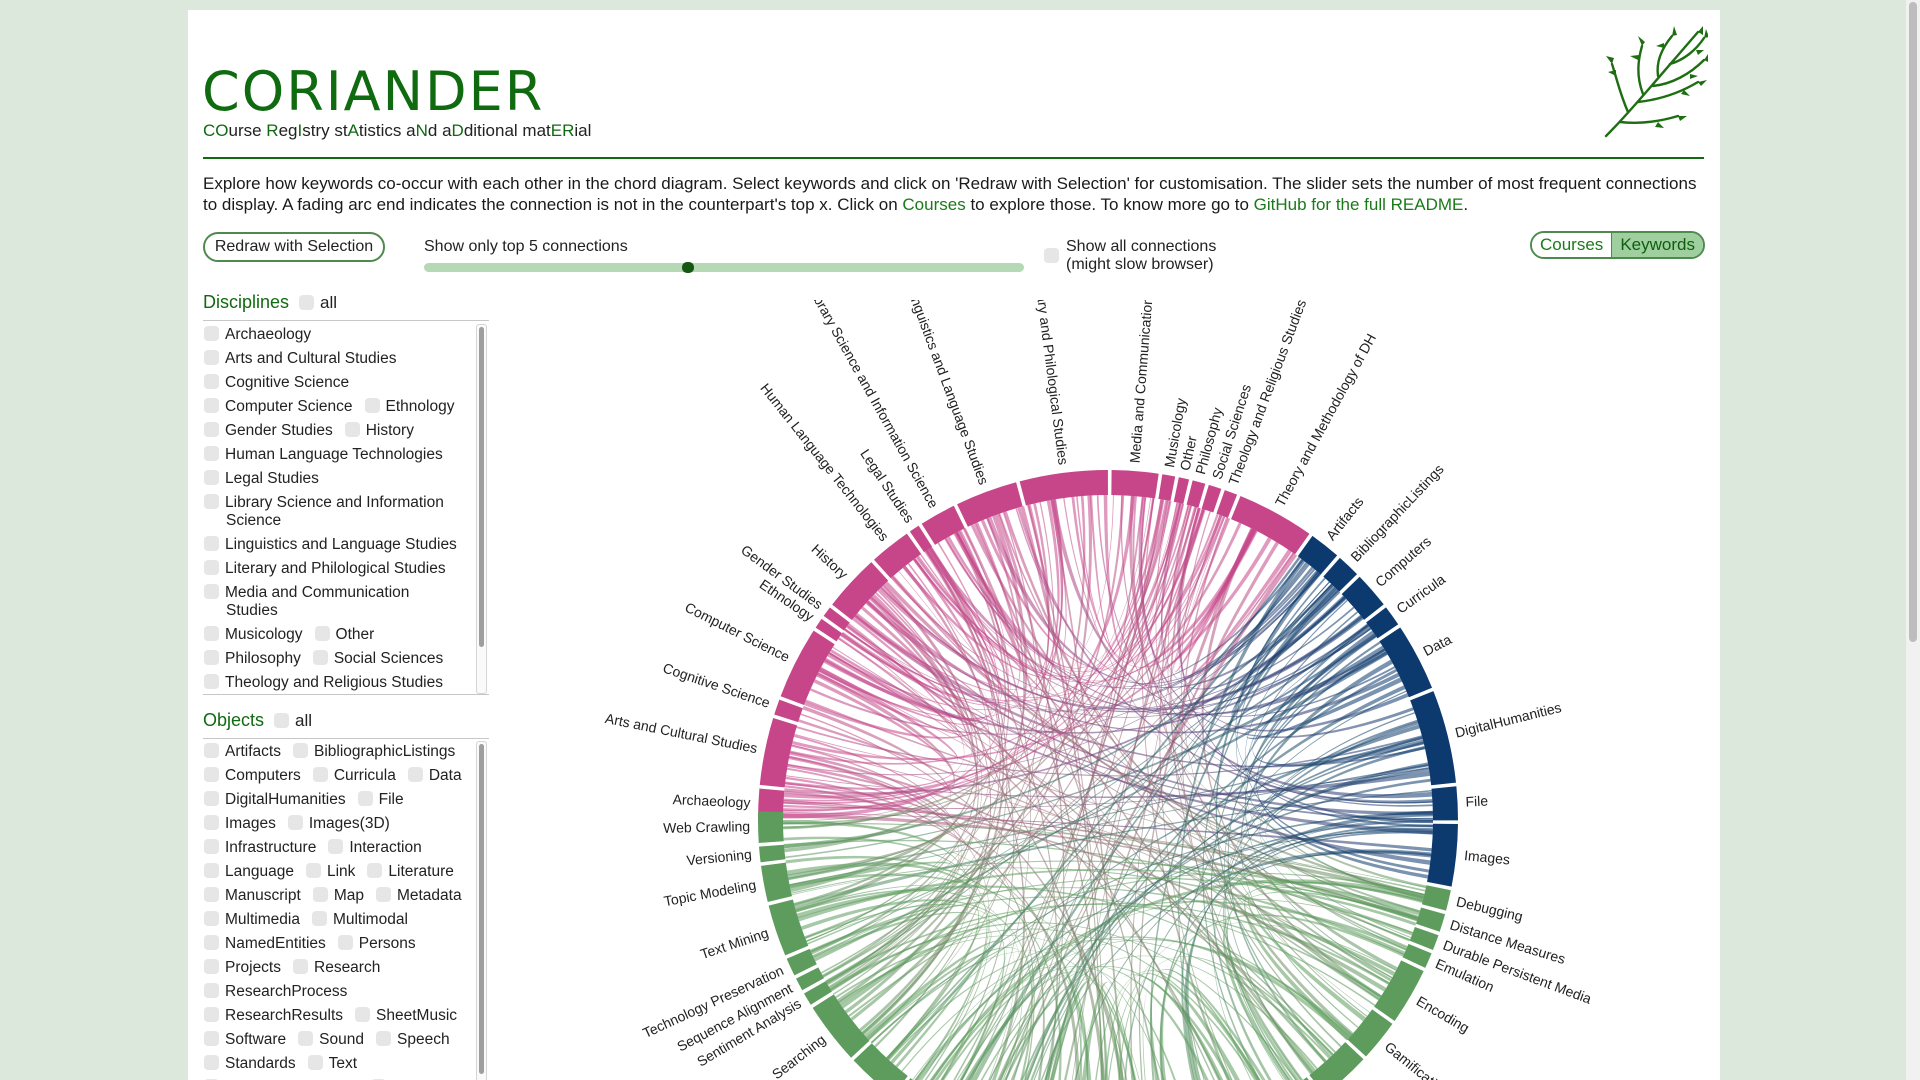  Describe the element at coordinates (252, 775) in the screenshot. I see `object-option: Computers` at that location.